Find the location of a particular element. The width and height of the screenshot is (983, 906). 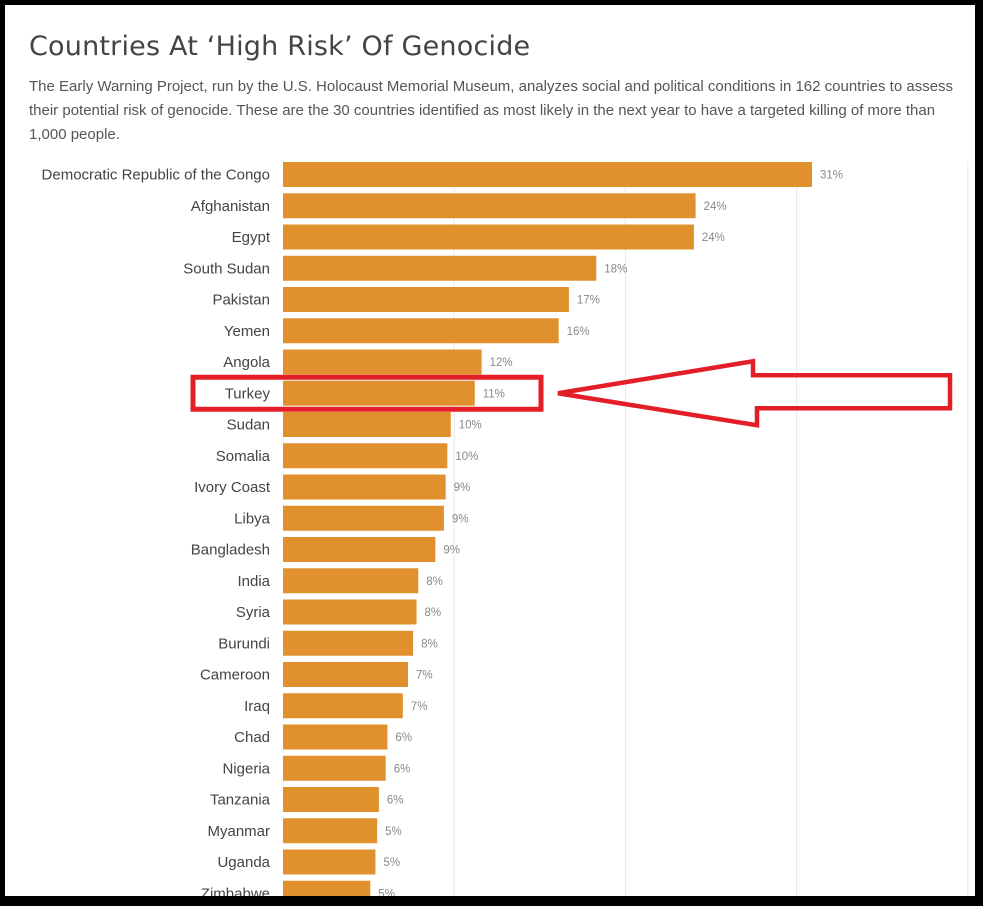

value-label: 18% is located at coordinates (615, 269).